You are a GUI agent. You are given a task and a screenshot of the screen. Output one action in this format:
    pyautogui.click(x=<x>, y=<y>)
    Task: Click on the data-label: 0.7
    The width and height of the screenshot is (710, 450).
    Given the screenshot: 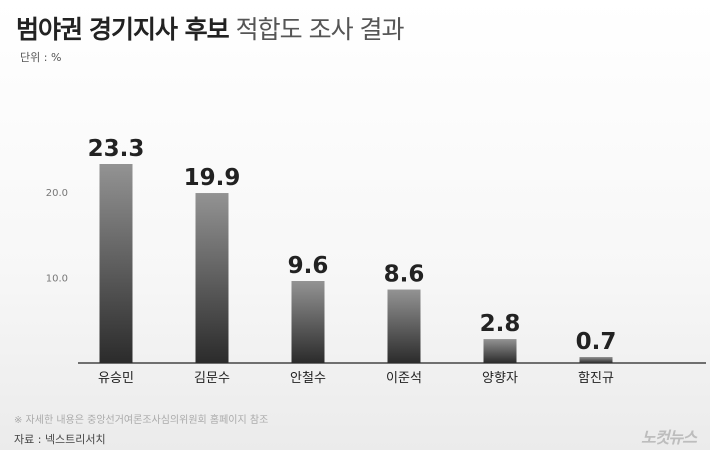 What is the action you would take?
    pyautogui.click(x=596, y=342)
    